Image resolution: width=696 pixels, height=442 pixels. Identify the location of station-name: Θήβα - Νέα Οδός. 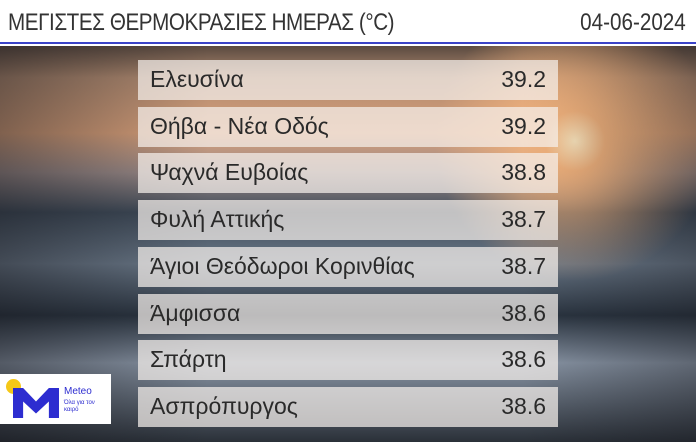
(239, 125).